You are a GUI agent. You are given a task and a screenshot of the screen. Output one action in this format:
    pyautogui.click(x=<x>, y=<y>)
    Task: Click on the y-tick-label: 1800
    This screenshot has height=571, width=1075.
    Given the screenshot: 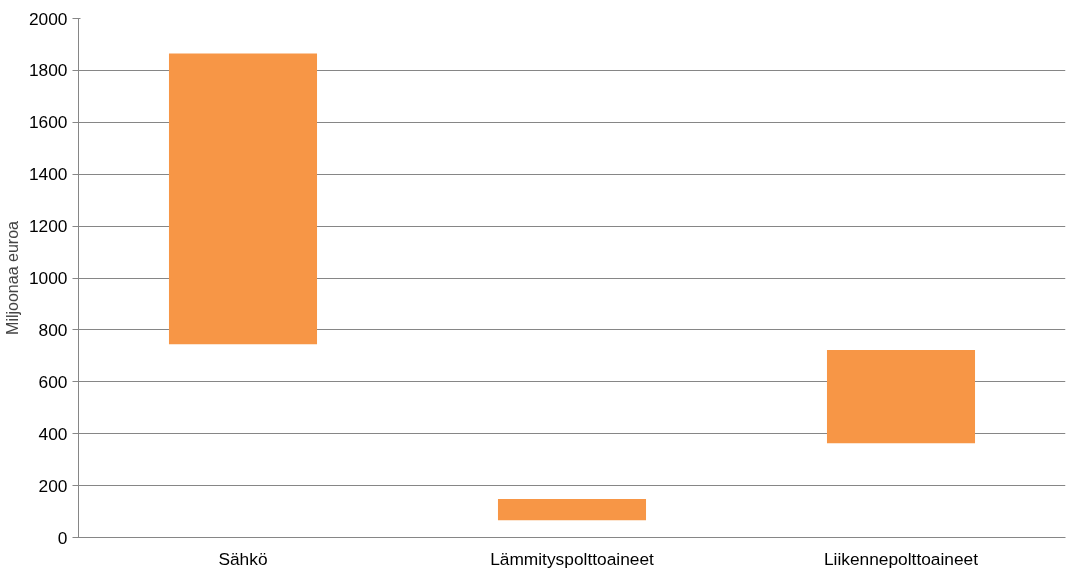 What is the action you would take?
    pyautogui.click(x=48, y=70)
    